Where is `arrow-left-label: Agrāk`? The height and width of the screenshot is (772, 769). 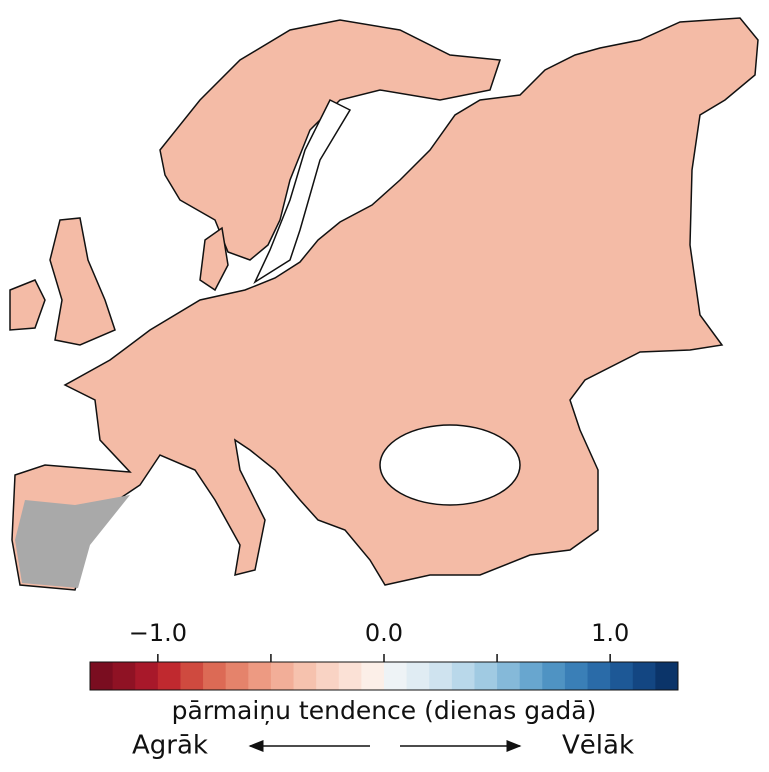
arrow-left-label: Agrāk is located at coordinates (170, 746).